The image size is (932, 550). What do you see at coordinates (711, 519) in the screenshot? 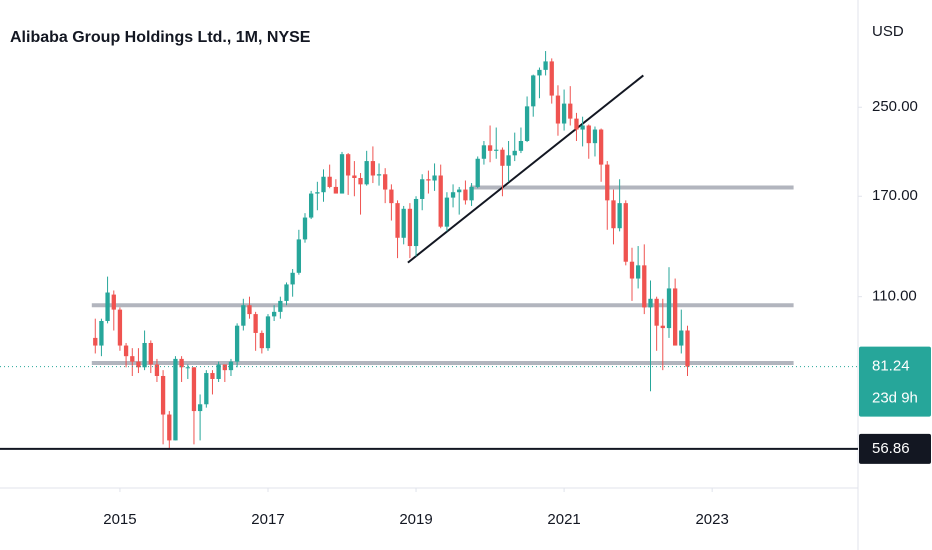
I see `x-tick-label: 2023` at bounding box center [711, 519].